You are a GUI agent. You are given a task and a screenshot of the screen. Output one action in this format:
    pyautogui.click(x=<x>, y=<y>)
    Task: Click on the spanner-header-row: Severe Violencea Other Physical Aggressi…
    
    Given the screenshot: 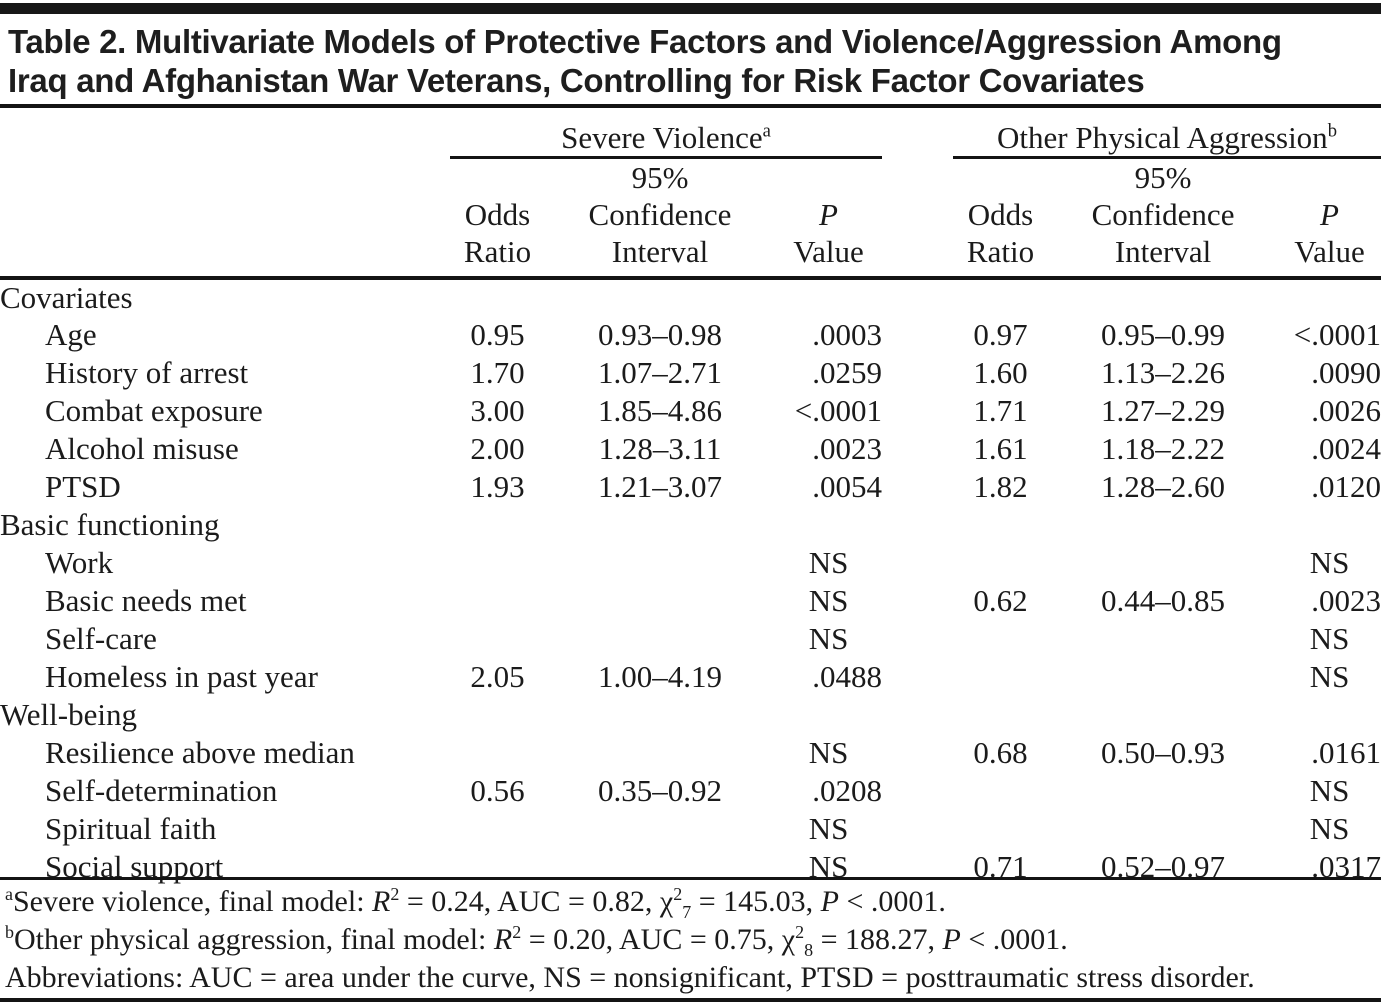 What is the action you would take?
    pyautogui.click(x=690, y=134)
    